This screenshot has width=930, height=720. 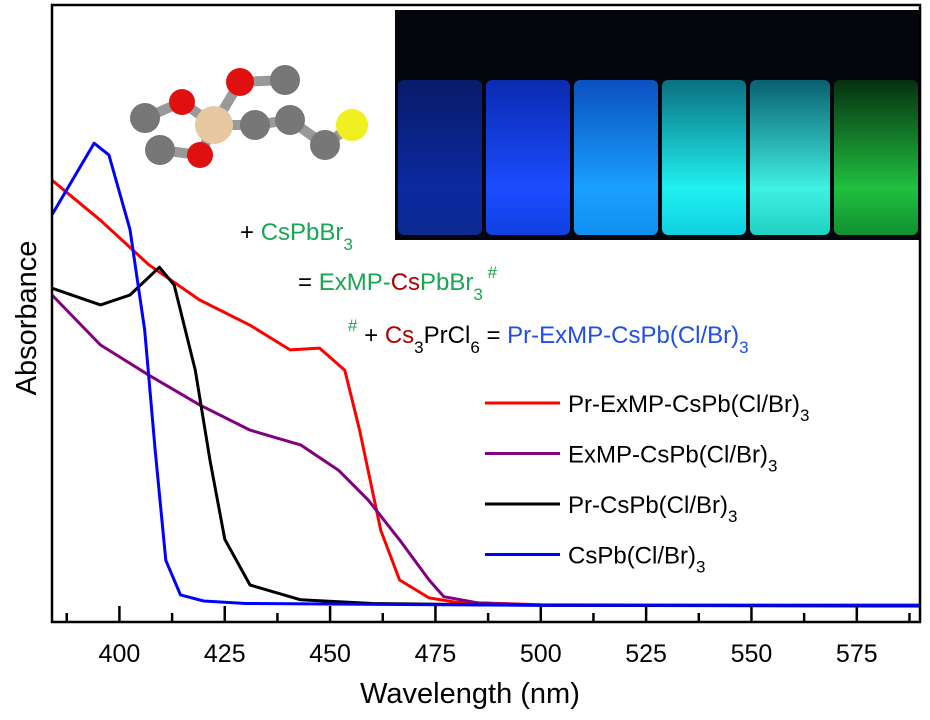 I want to click on x-tick-label: 450, so click(x=330, y=654).